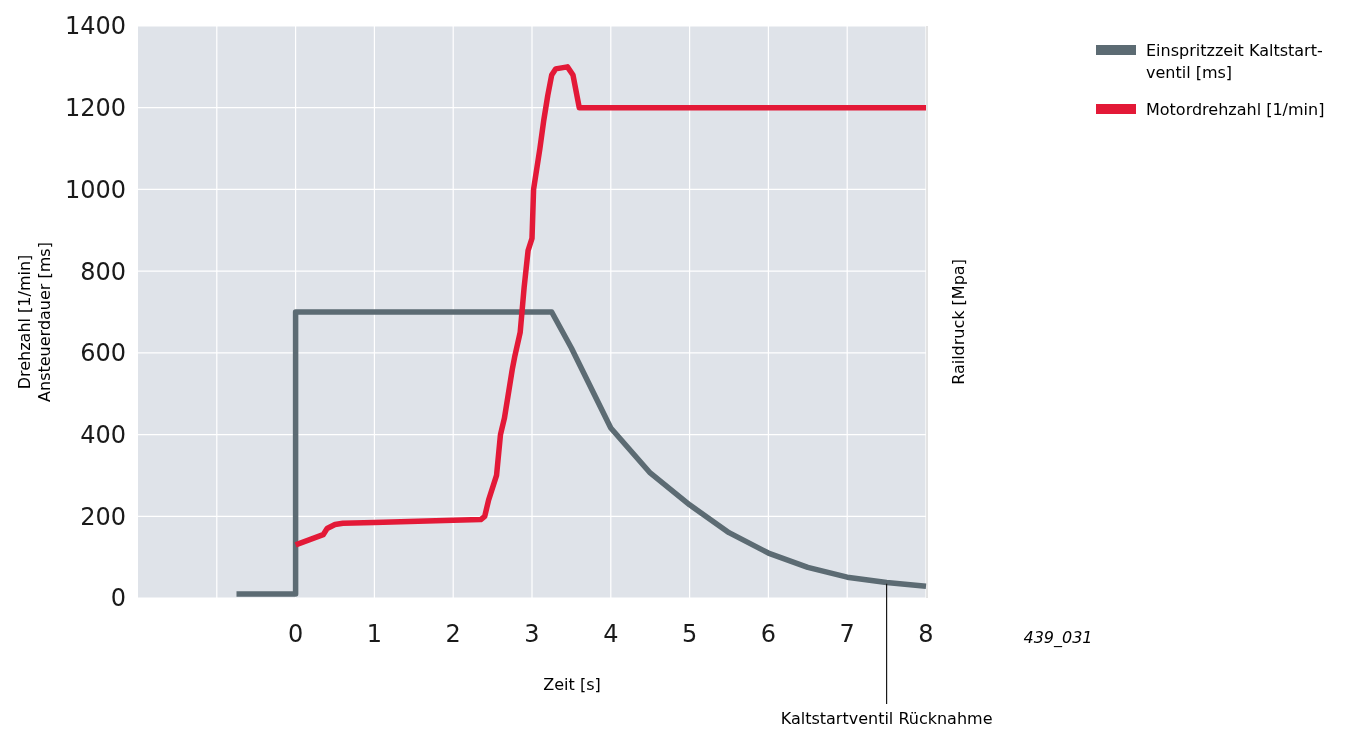  What do you see at coordinates (295, 634) in the screenshot?
I see `x-tick-label: 0` at bounding box center [295, 634].